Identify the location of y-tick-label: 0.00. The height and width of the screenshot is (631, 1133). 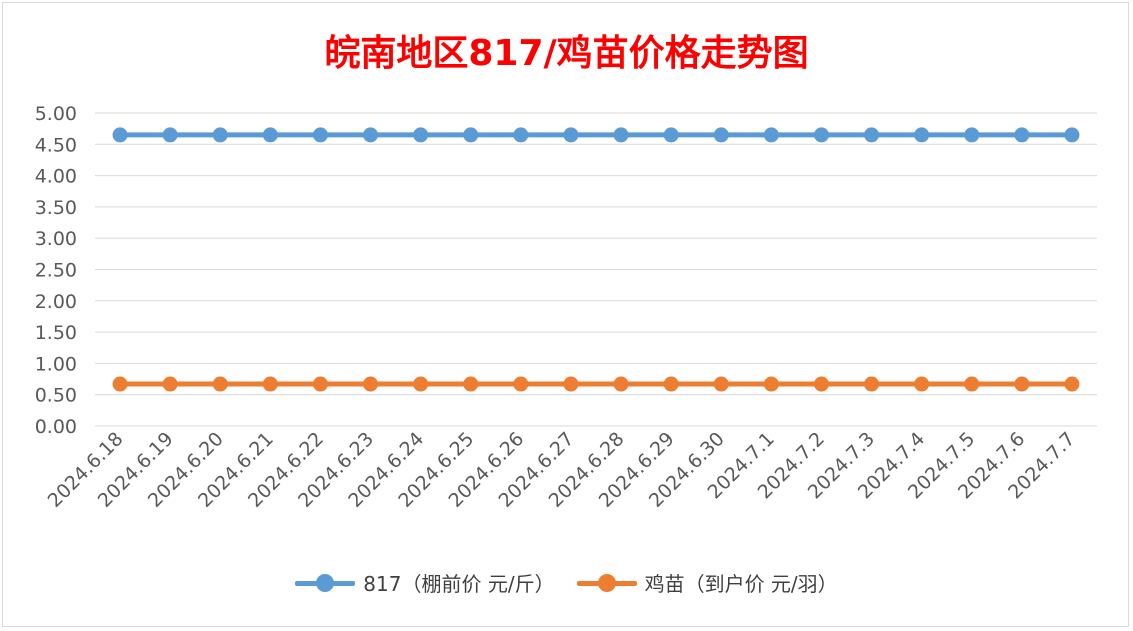
(56, 427).